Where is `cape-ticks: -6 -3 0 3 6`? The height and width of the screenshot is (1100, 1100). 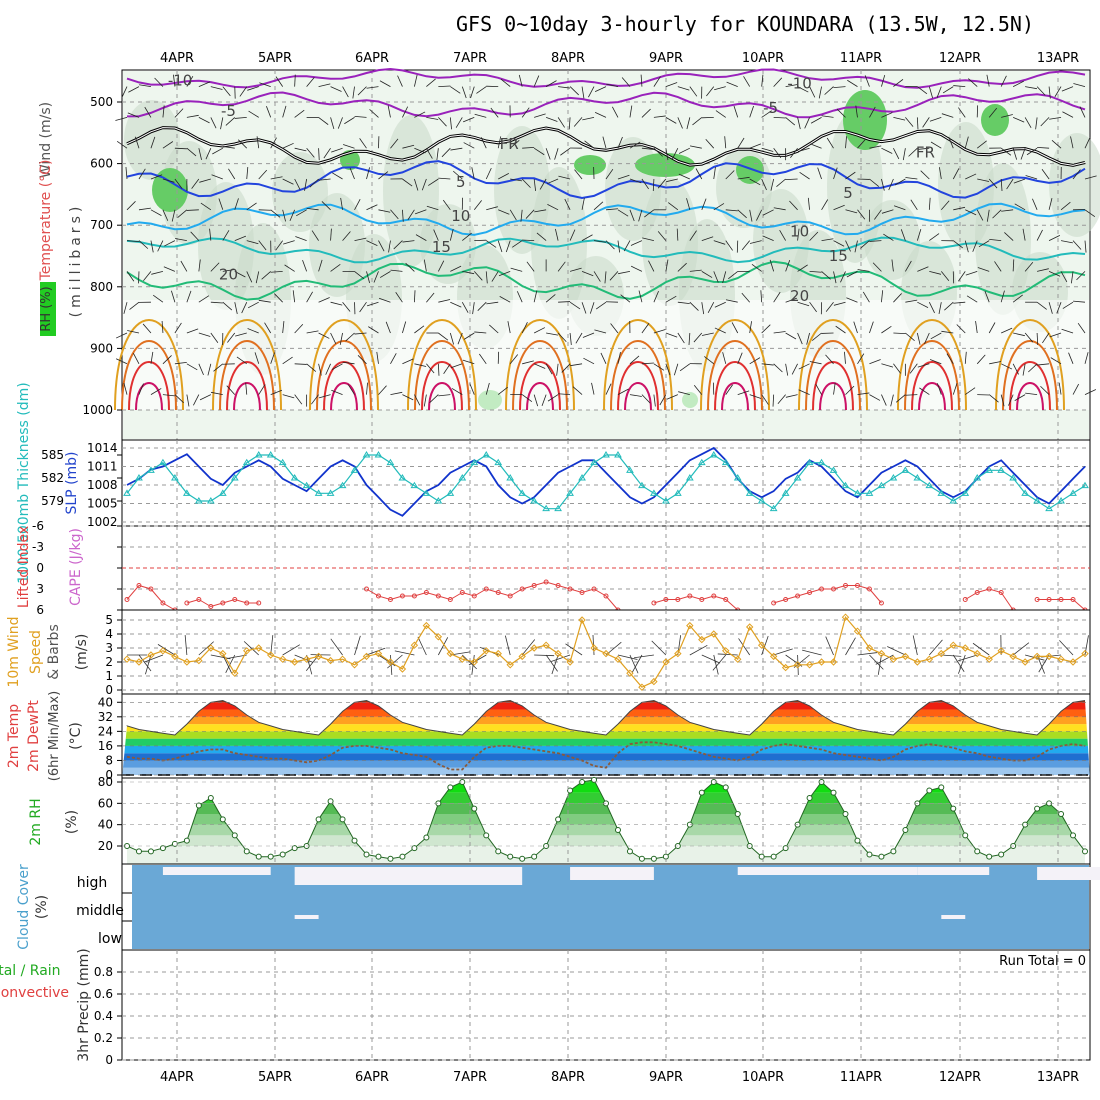
cape-ticks: -6 -3 0 3 6 is located at coordinates (77, 568).